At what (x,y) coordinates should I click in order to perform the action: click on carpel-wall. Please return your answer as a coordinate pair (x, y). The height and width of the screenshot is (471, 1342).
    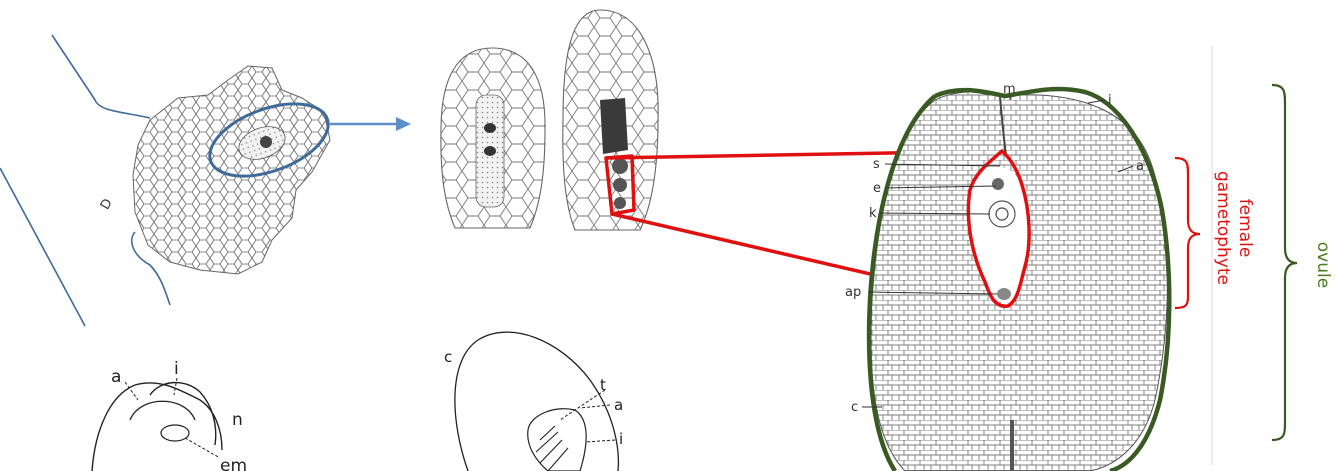
    Looking at the image, I should click on (537, 401).